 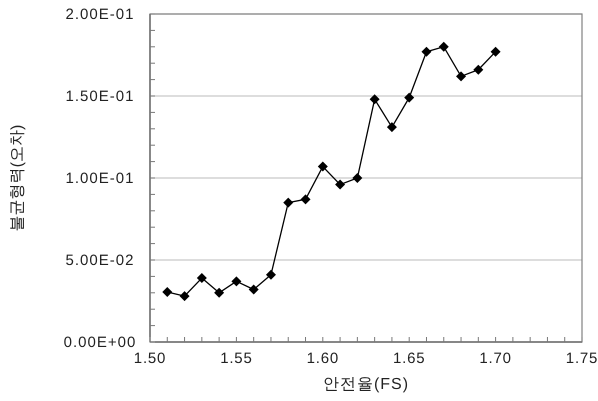 What do you see at coordinates (150, 358) in the screenshot?
I see `x-tick-label: 1.50` at bounding box center [150, 358].